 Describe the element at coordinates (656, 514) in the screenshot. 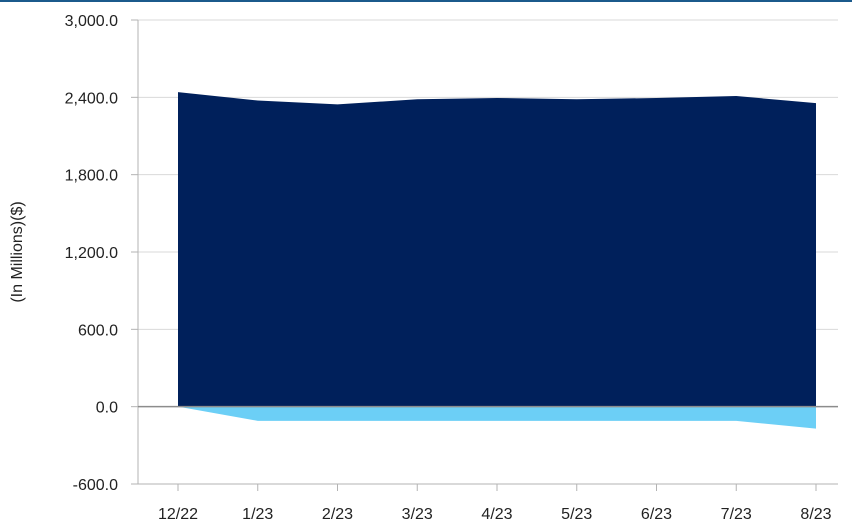

I see `x-tick-label-6: 6/23` at that location.